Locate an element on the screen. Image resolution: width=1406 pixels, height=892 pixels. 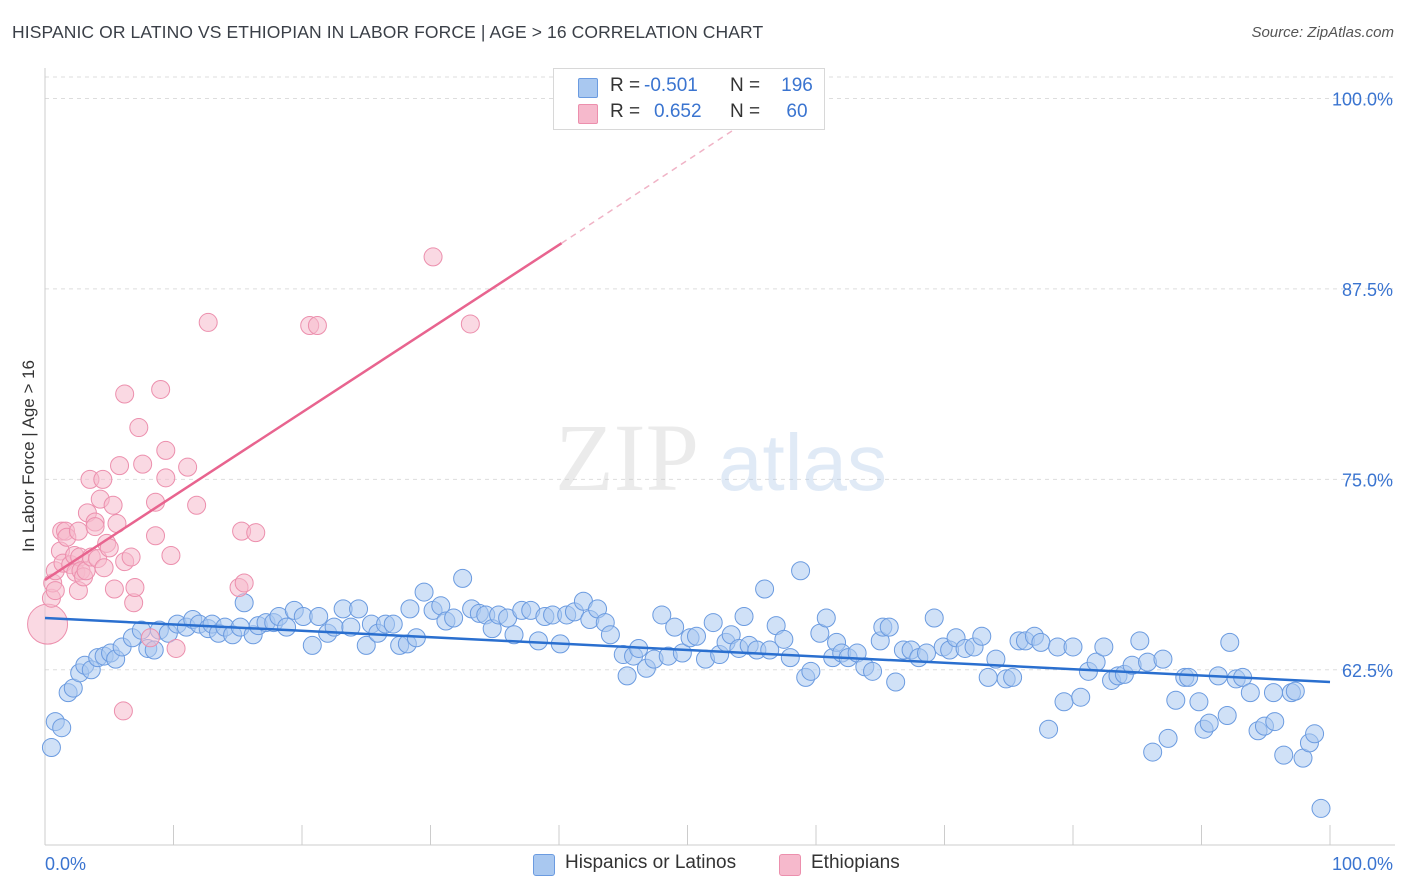
watermark-atlas: atlas is located at coordinates (802, 462).